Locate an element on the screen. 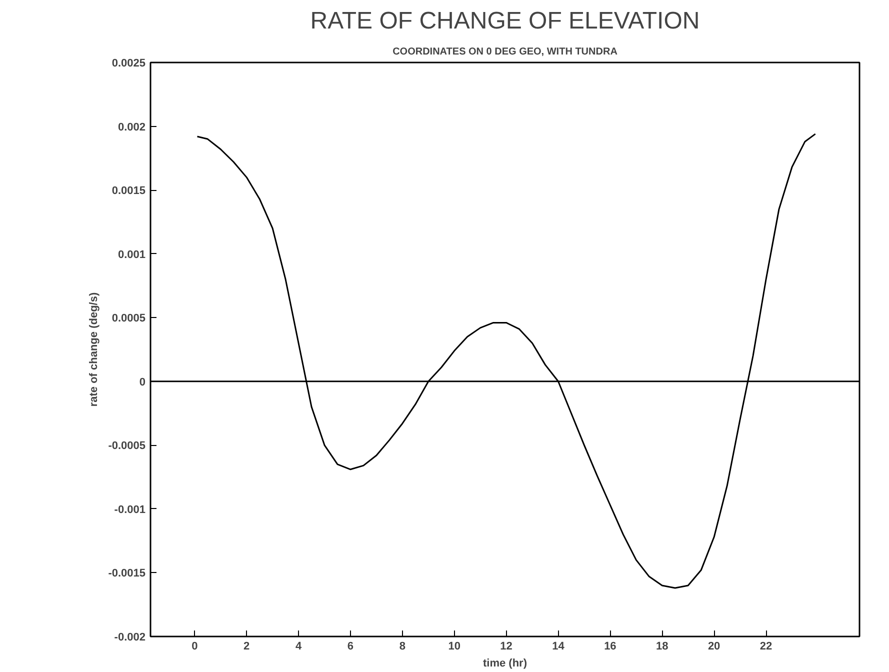 The height and width of the screenshot is (672, 889). chart-subtitle: COORDINATES ON 0 DEG GEO, WITH TUNDRA is located at coordinates (505, 52).